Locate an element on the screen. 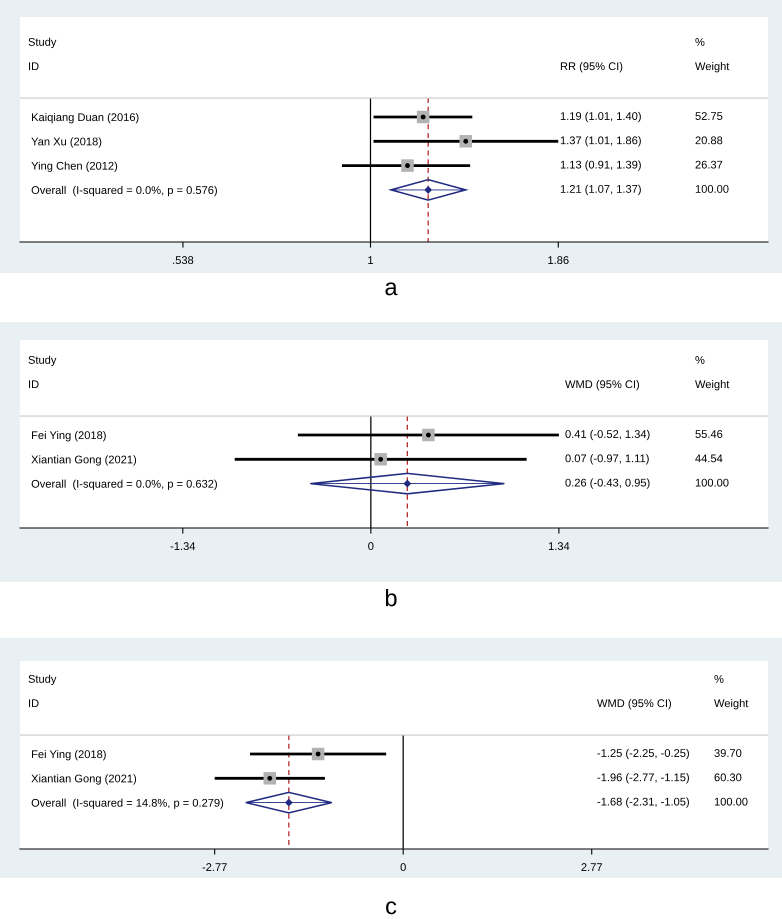  x-tick-label: 1 is located at coordinates (371, 260).